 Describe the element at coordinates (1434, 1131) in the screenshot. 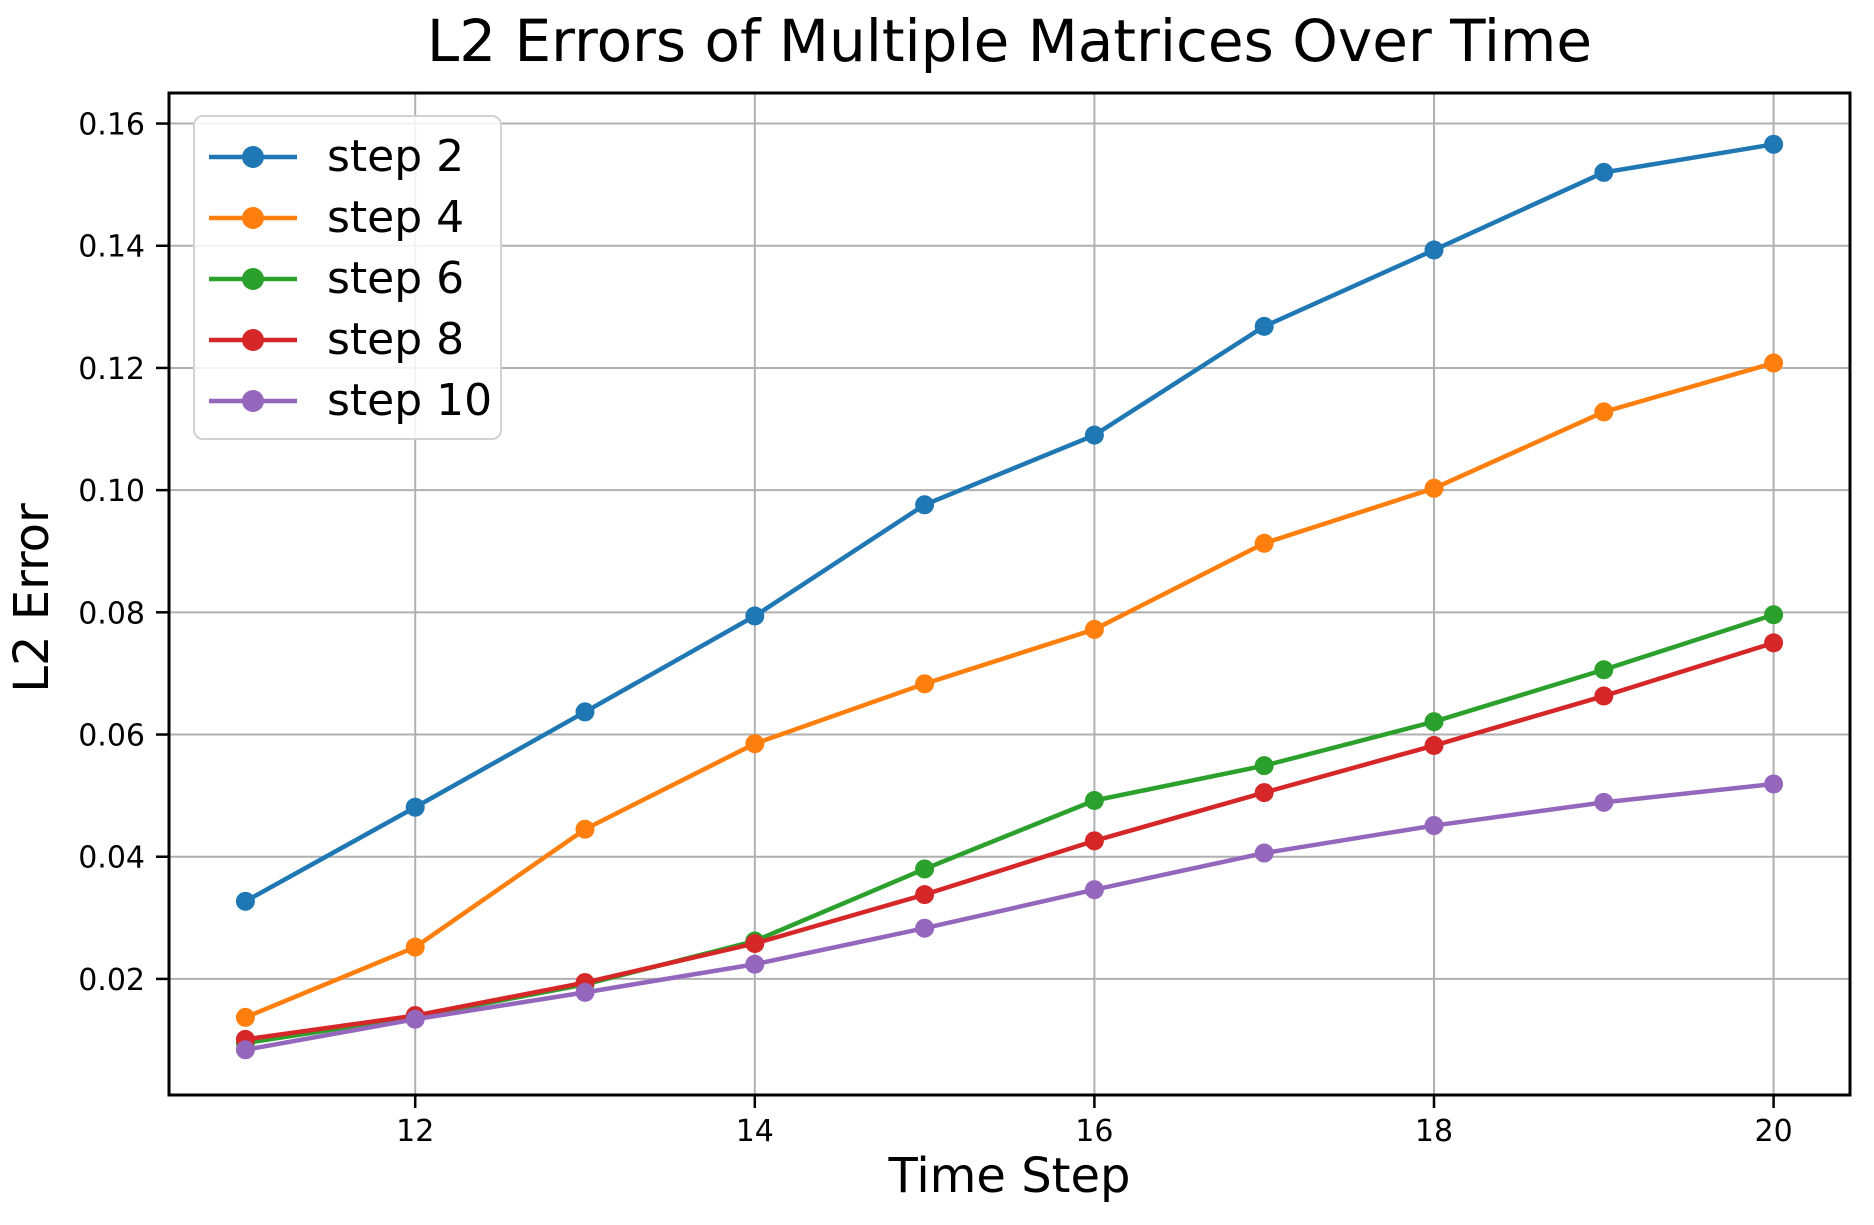

I see `x-tick-label: 18` at that location.